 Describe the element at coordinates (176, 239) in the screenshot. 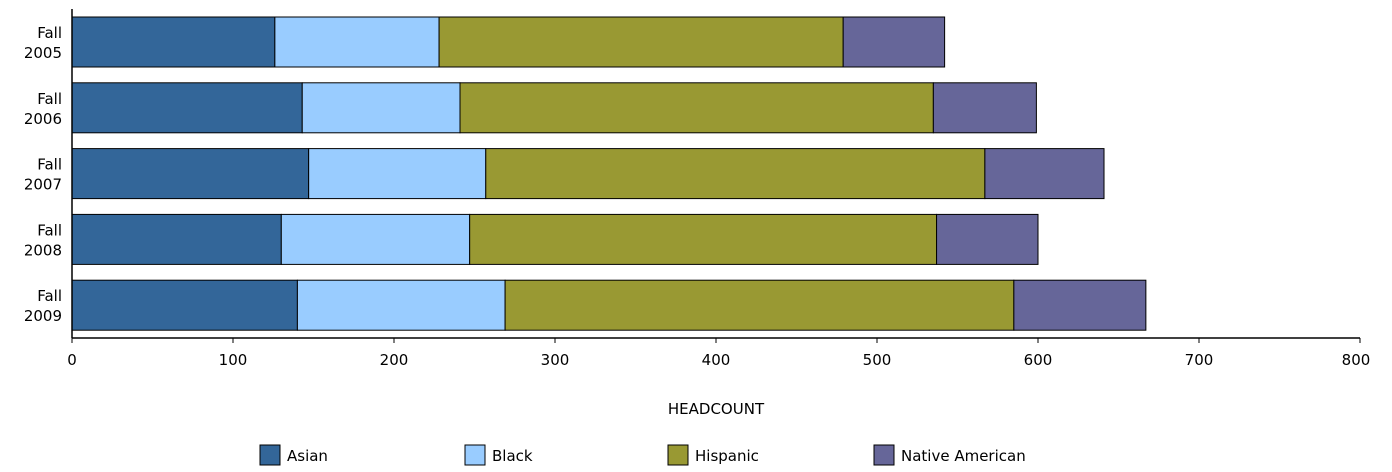

I see `bar-asian-fall-2008` at that location.